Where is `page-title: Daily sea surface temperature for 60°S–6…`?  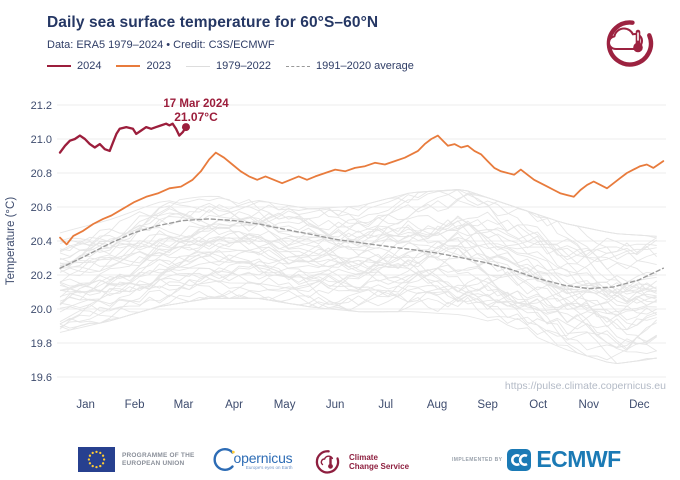 page-title: Daily sea surface temperature for 60°S–6… is located at coordinates (213, 22).